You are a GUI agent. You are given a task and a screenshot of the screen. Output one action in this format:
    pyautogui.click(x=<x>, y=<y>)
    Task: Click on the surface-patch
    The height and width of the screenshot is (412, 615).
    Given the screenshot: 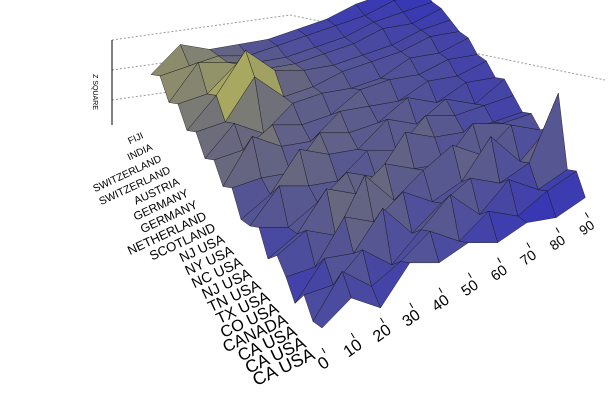 What is the action you would take?
    pyautogui.click(x=332, y=299)
    